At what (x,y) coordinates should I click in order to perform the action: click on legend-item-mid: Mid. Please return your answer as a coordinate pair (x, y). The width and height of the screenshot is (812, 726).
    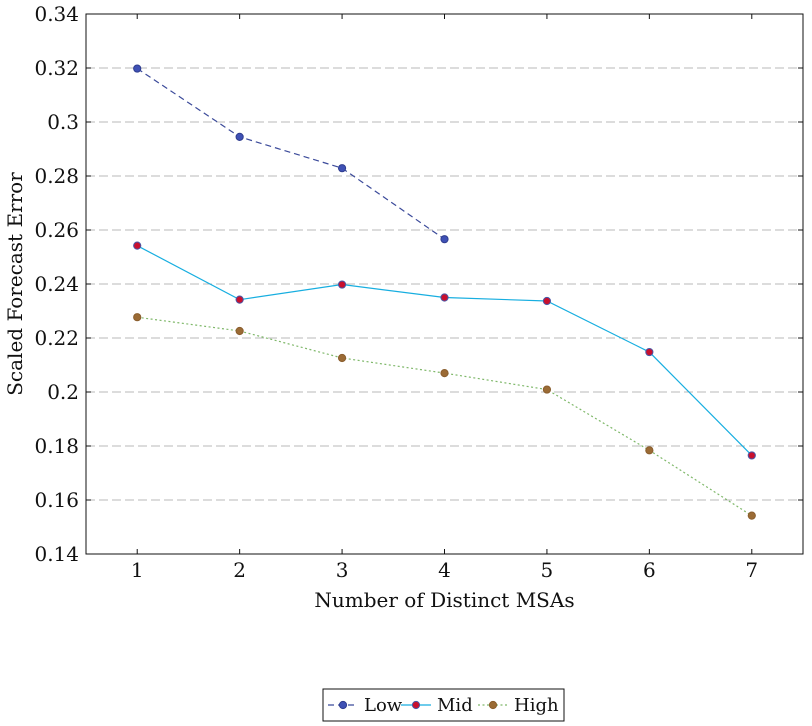
    Looking at the image, I should click on (437, 705).